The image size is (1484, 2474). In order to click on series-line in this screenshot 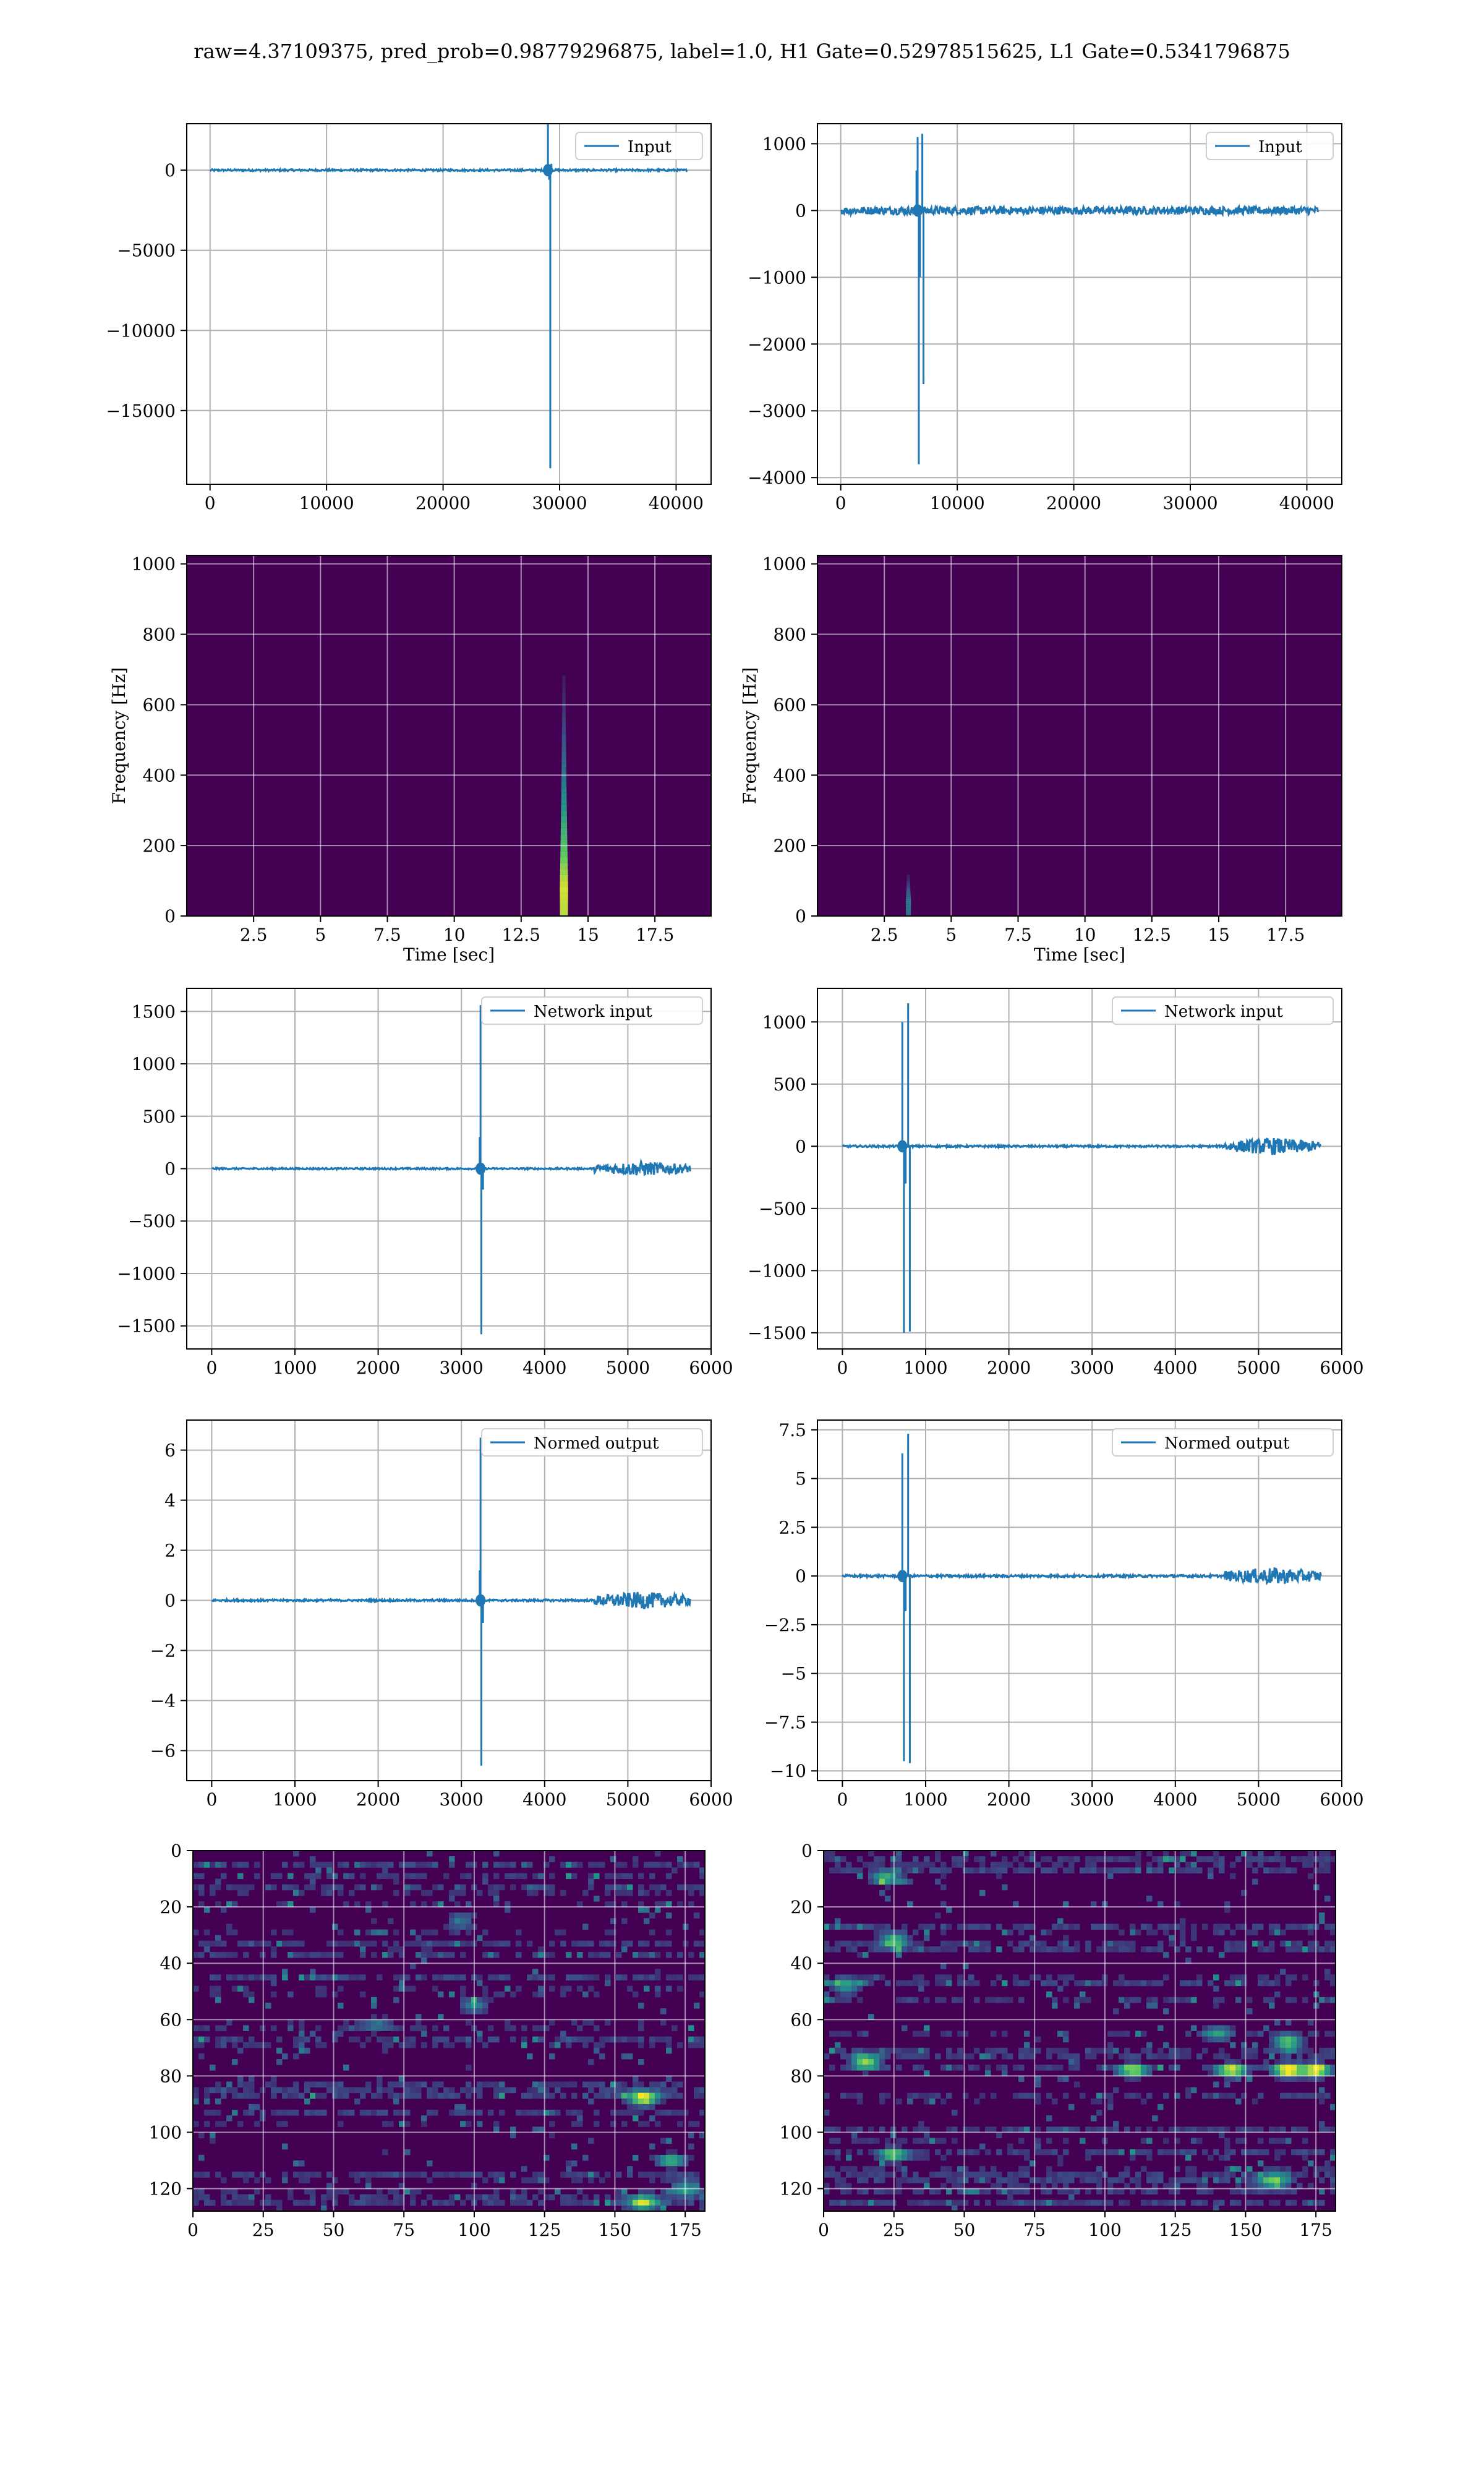, I will do `click(448, 170)`.